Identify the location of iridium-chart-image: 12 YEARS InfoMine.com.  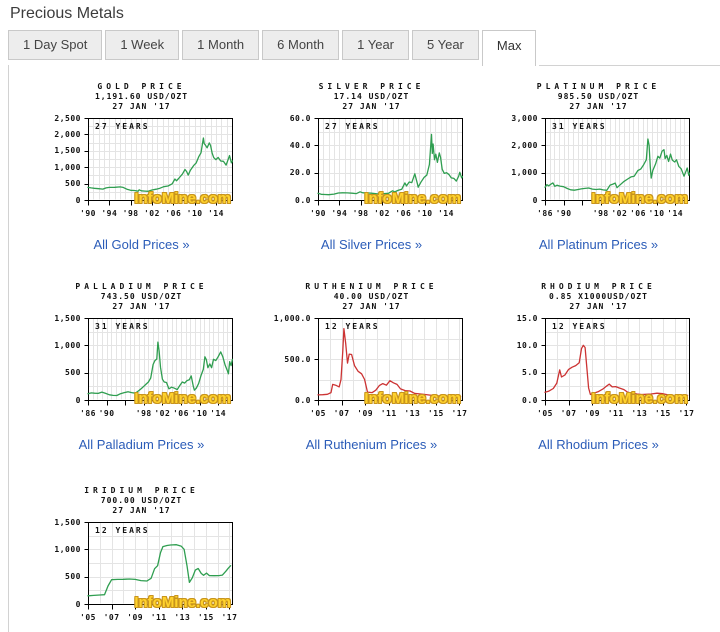
(160, 567).